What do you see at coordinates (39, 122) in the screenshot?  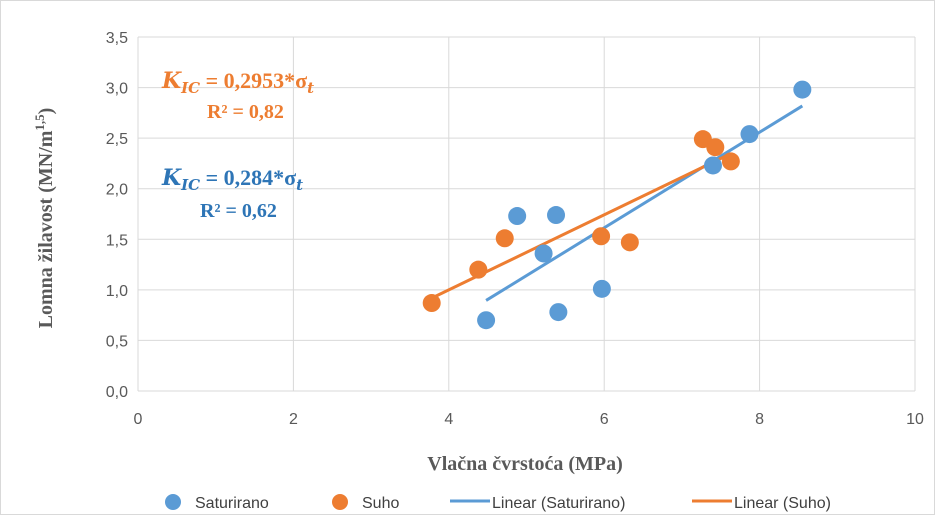 I see `y-axis-title-sup: 1,5` at bounding box center [39, 122].